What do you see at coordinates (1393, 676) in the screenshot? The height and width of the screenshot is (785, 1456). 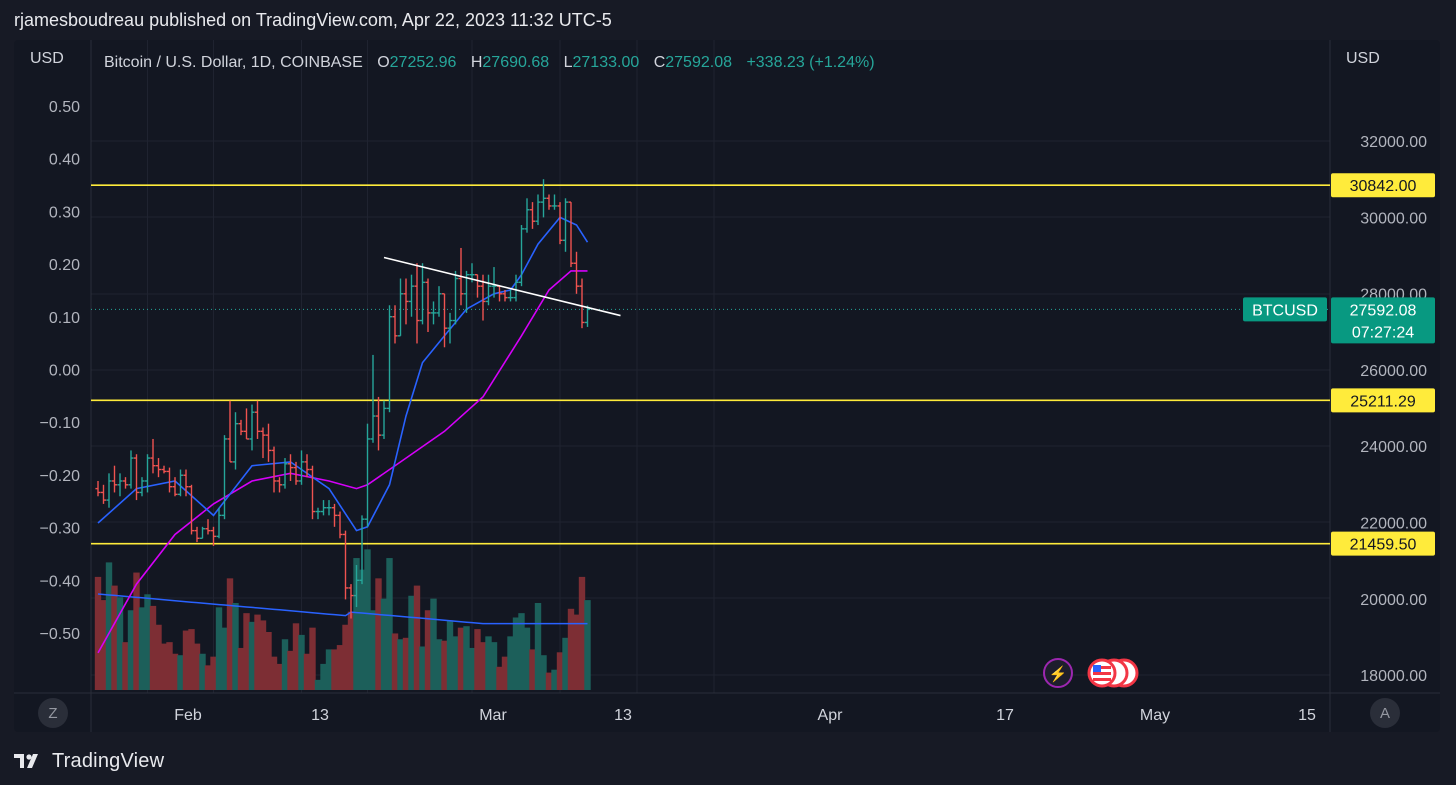 I see `right-axis-tick: 18000.00` at bounding box center [1393, 676].